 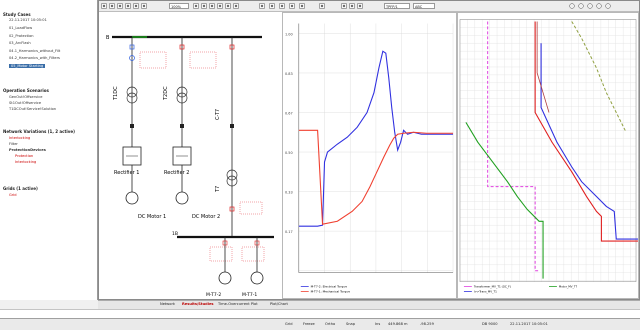 I want to click on operation-item-1: GenOut!Offservice, so click(x=26, y=97).